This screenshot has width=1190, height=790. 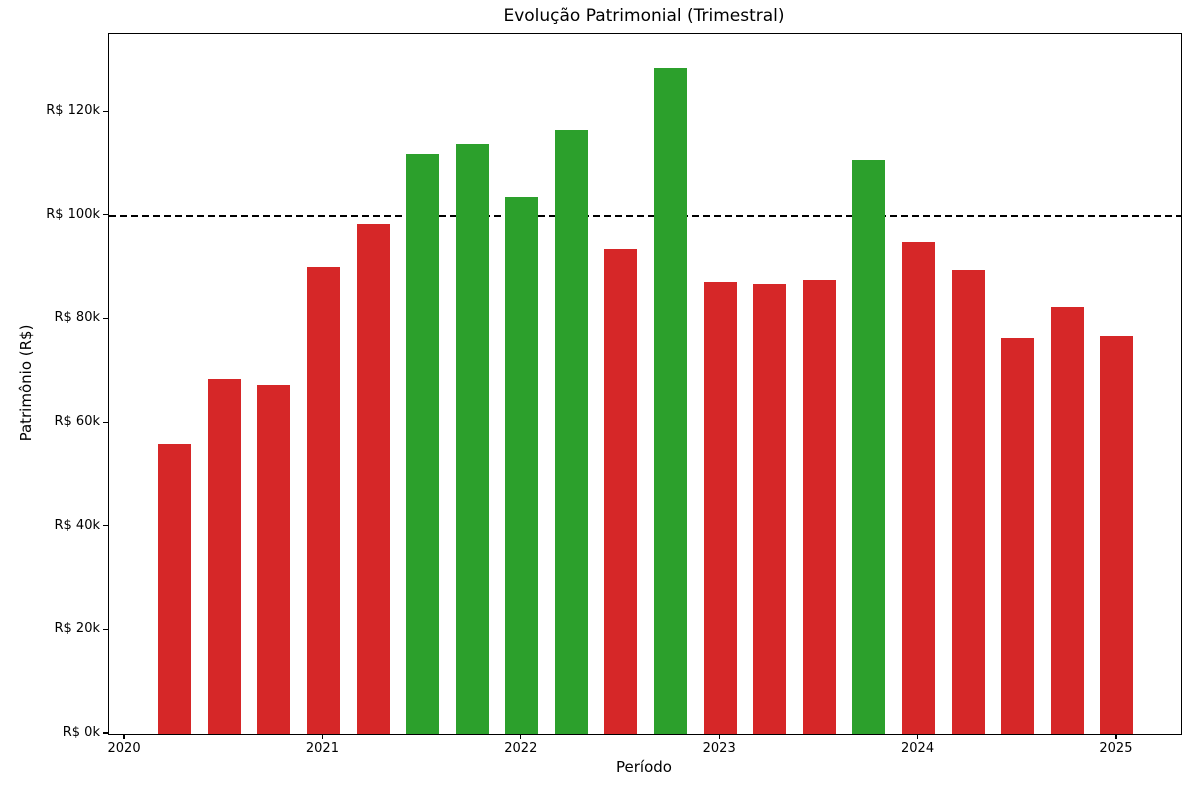 I want to click on bar-2021-Q3, so click(x=423, y=444).